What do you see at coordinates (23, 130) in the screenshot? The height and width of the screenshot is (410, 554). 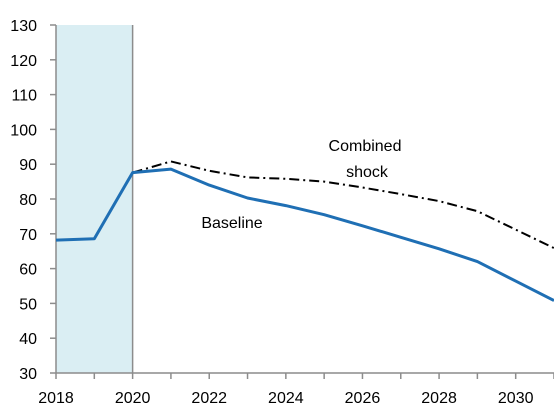 I see `y-tick-label: 100` at bounding box center [23, 130].